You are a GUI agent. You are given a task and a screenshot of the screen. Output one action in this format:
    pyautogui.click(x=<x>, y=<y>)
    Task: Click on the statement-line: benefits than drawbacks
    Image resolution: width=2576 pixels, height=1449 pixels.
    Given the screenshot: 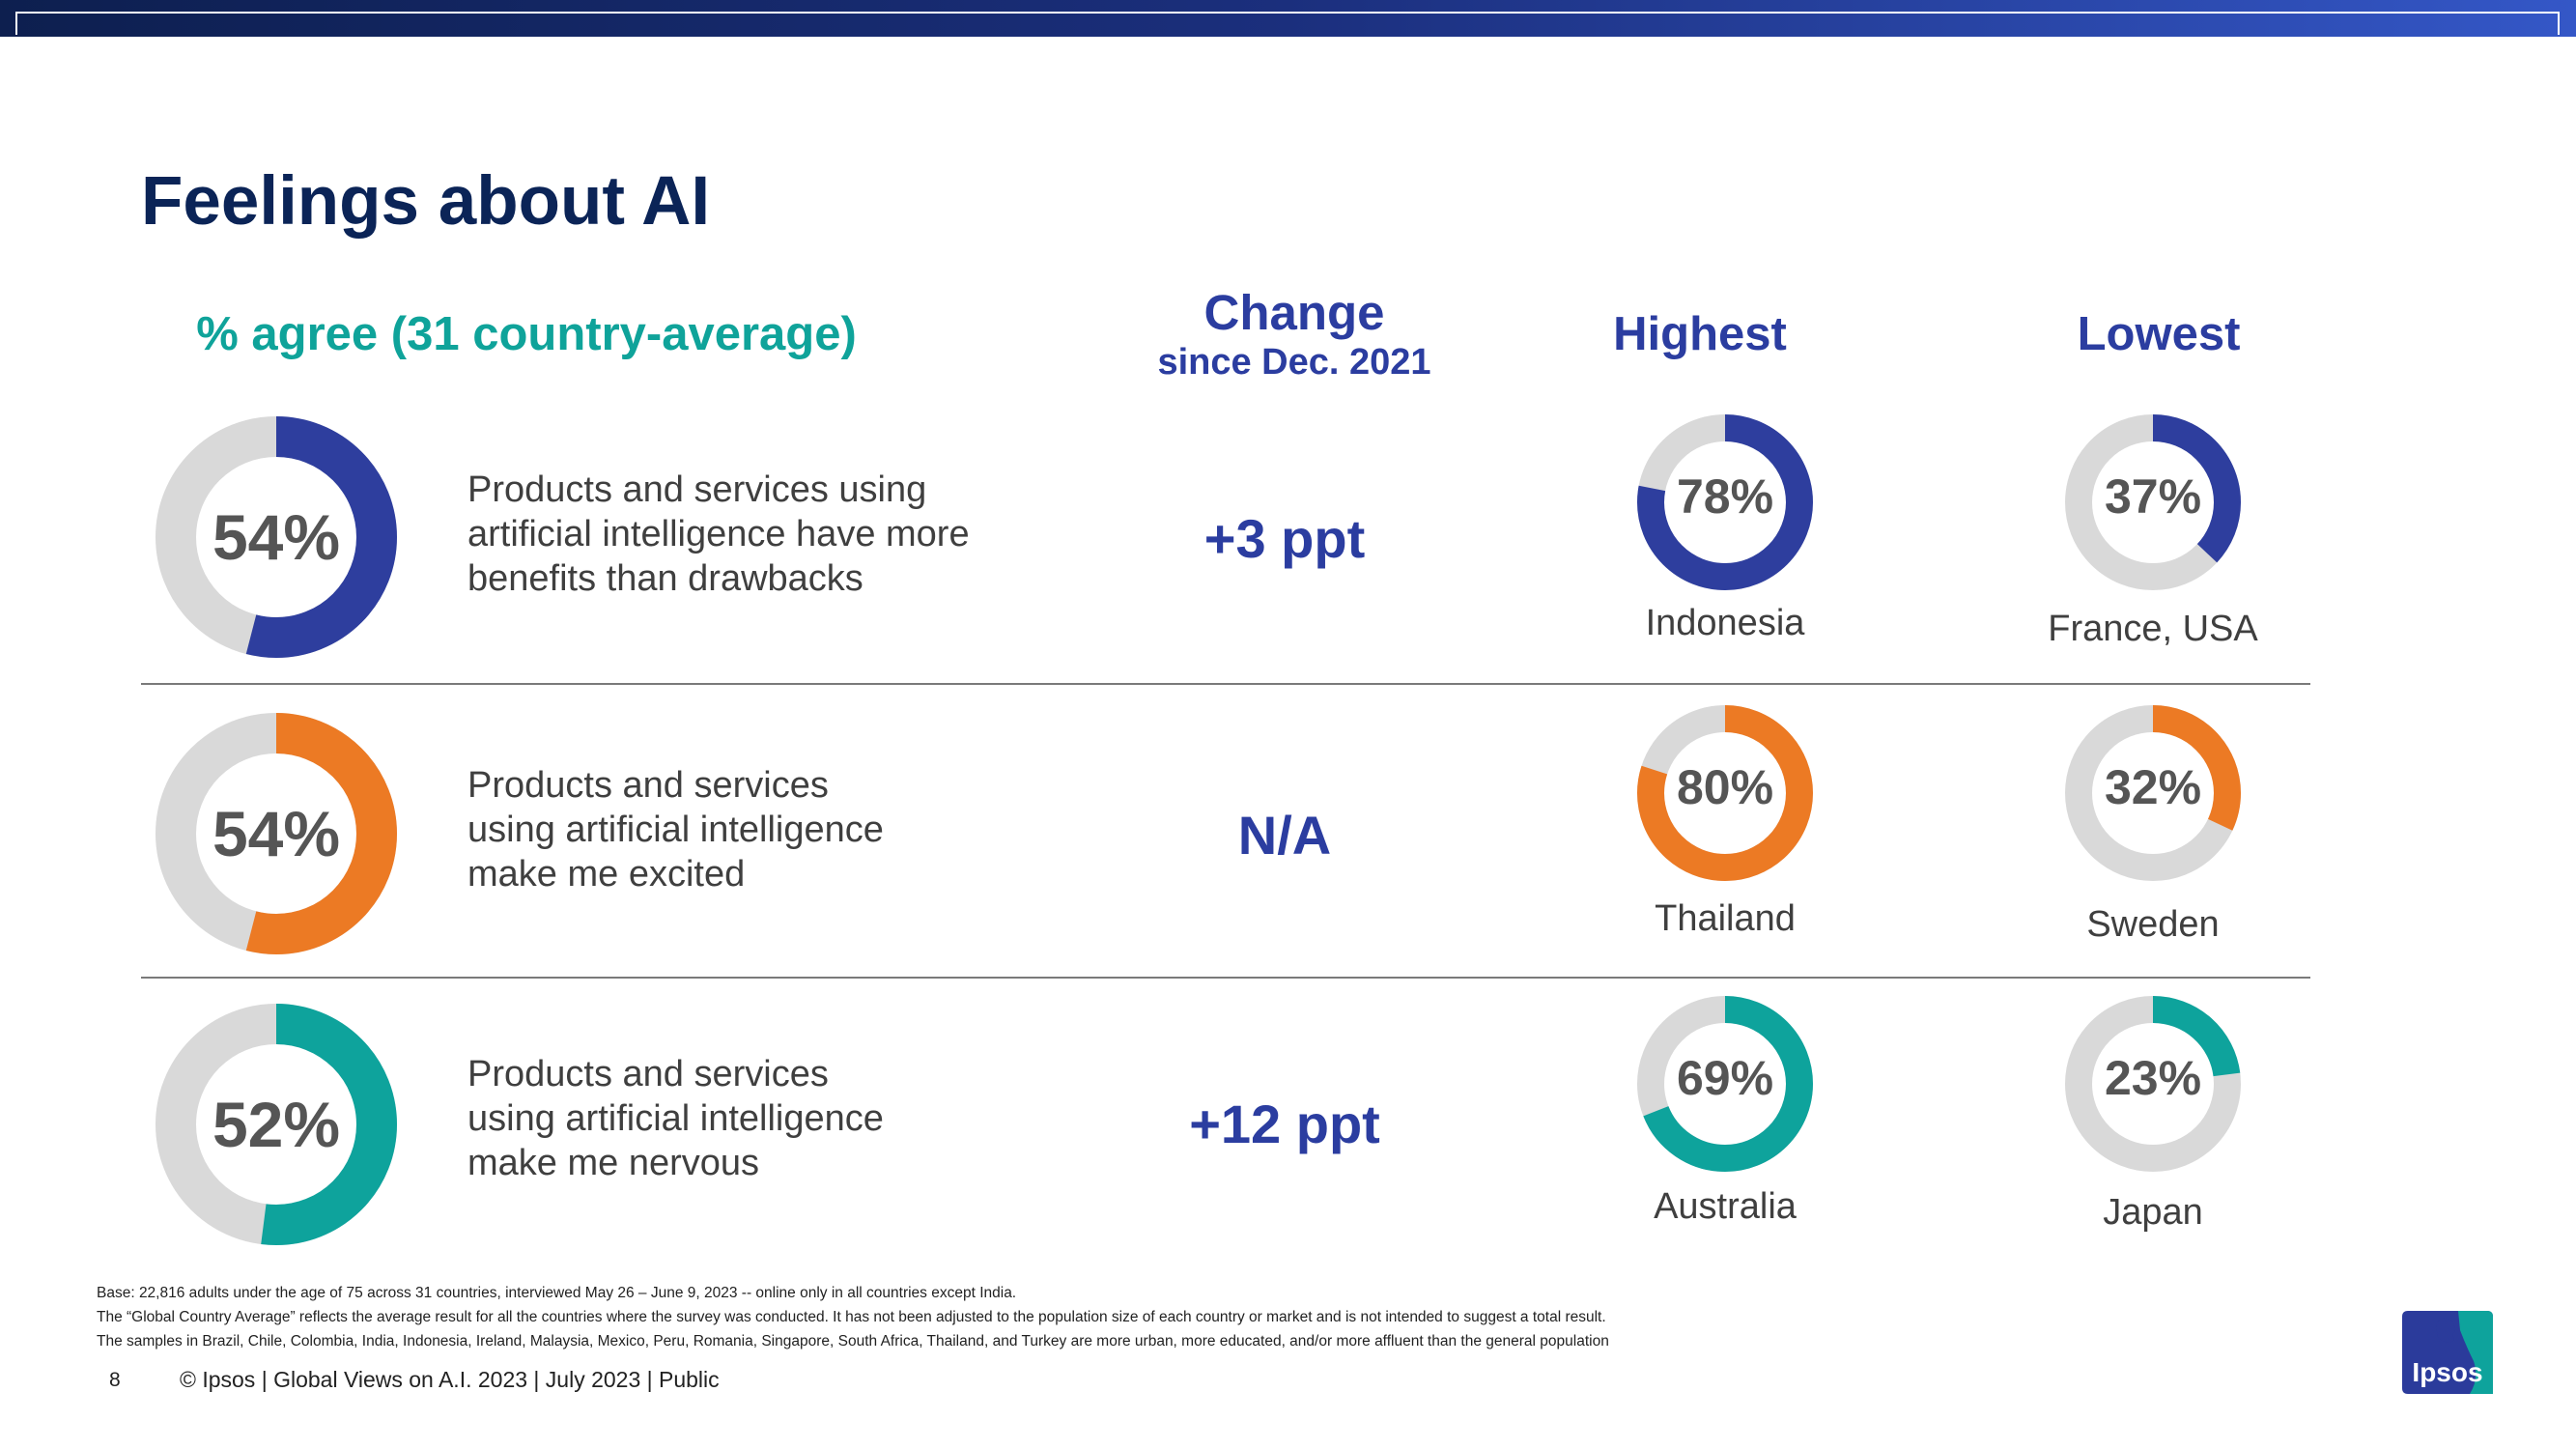 What is the action you would take?
    pyautogui.click(x=665, y=578)
    